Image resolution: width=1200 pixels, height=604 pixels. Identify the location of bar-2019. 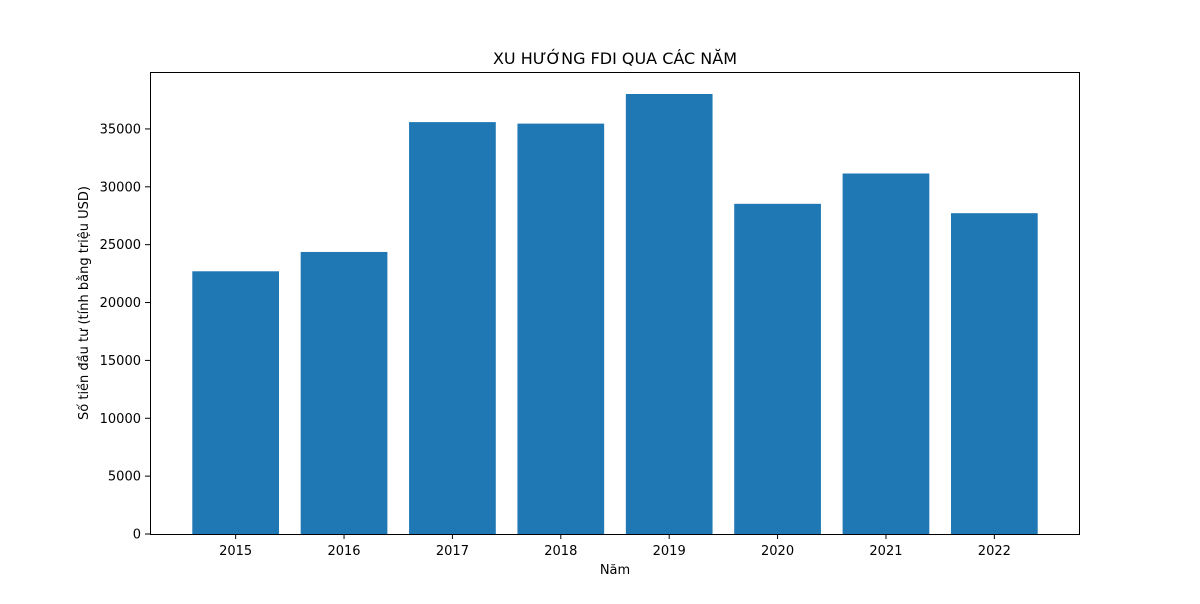
(669, 314).